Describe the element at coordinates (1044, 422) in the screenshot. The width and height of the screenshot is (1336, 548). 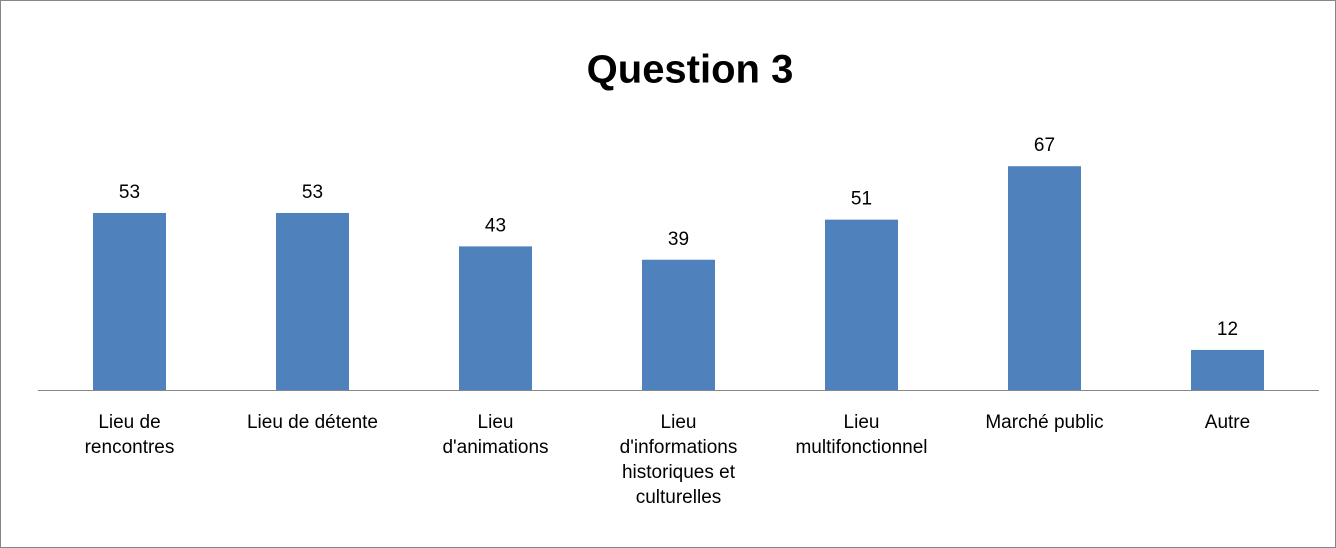
I see `x-tick-label: Marché public` at that location.